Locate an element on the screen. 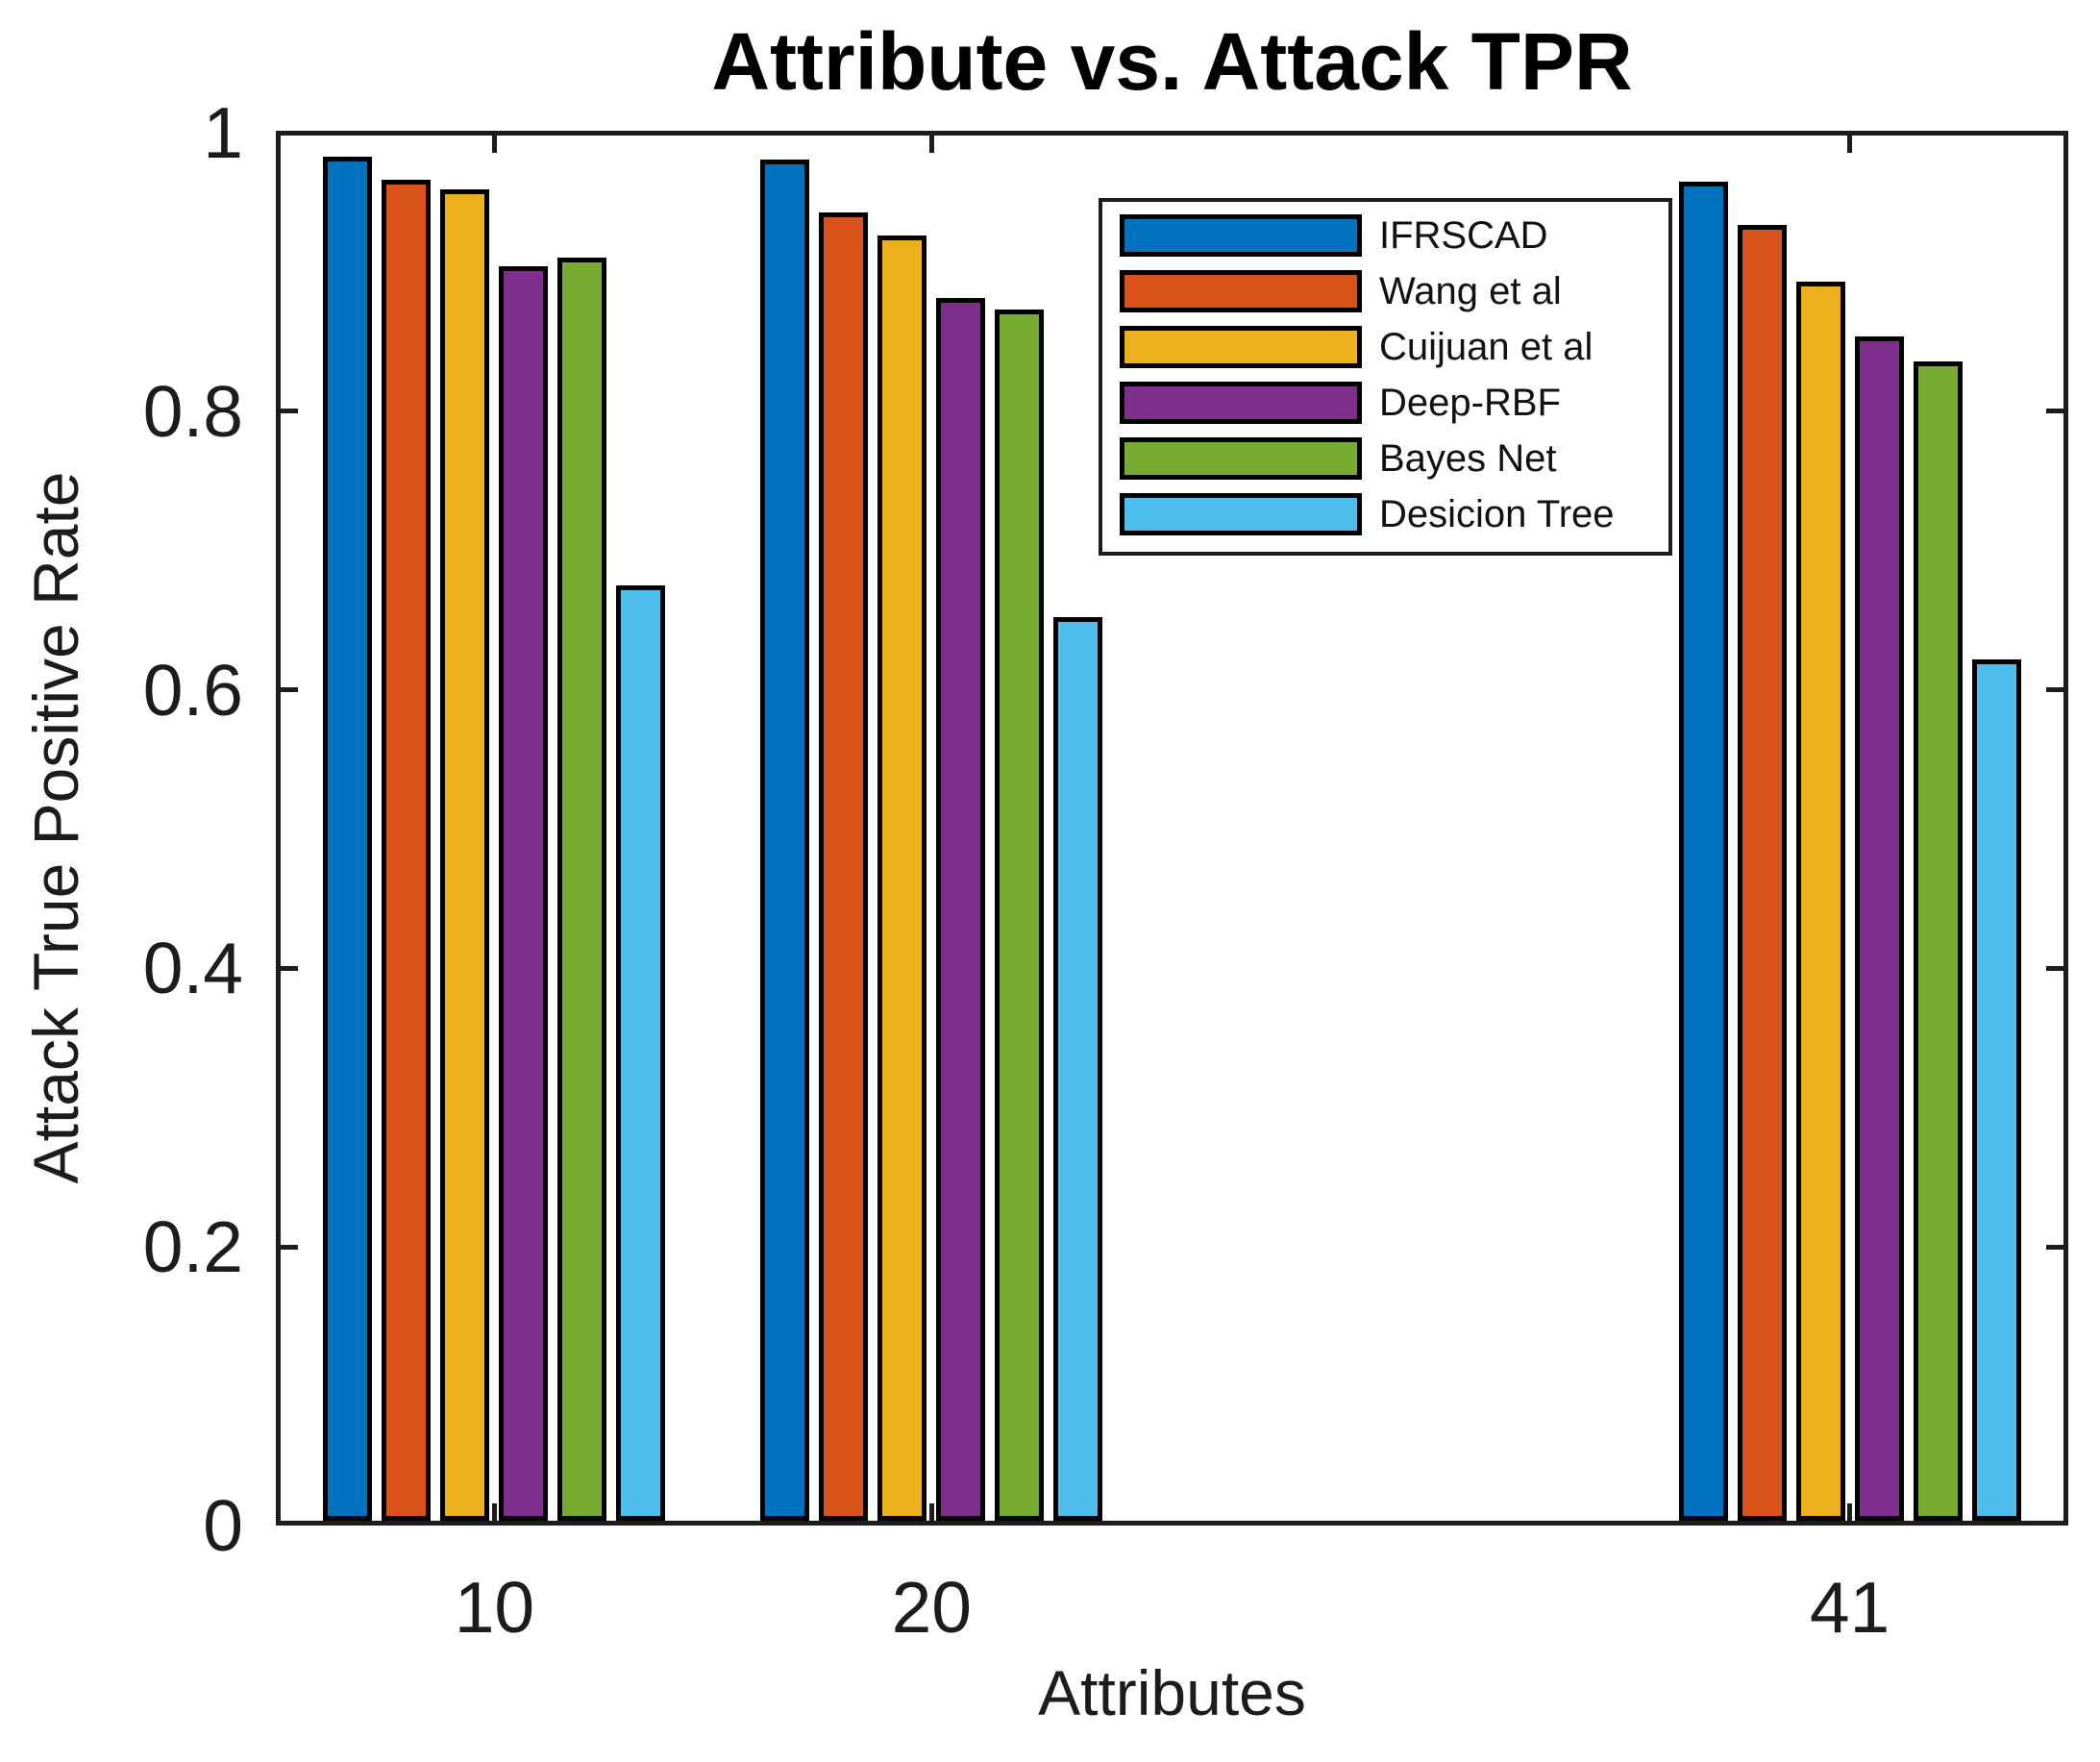  legend-label: Deep-RBF is located at coordinates (1470, 403).